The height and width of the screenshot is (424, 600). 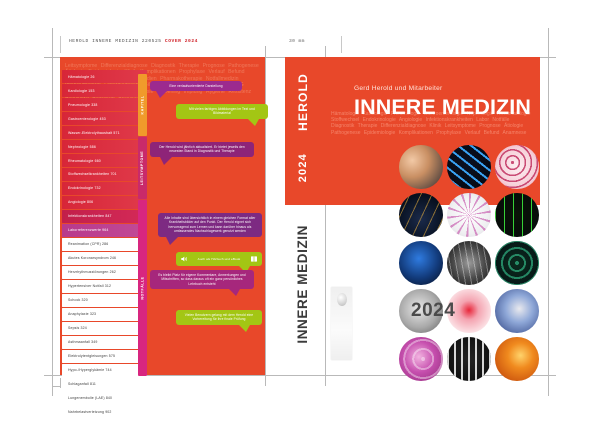 What do you see at coordinates (87, 118) in the screenshot?
I see `chapter-label: Gastroenterologie 453` at bounding box center [87, 118].